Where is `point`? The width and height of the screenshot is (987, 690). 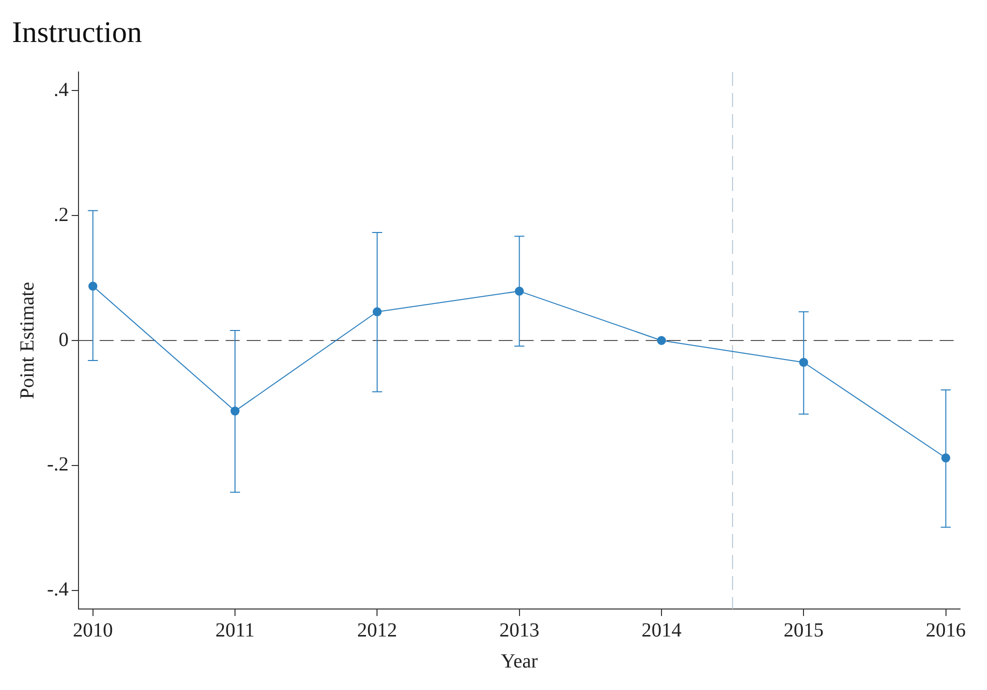 point is located at coordinates (661, 340).